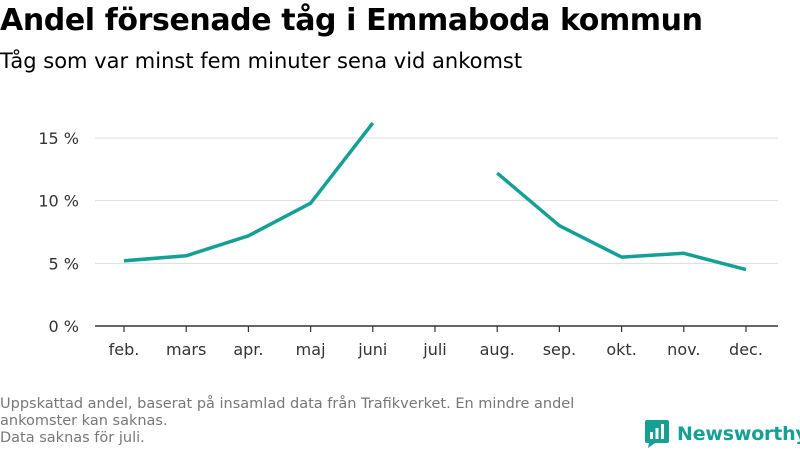 This screenshot has width=800, height=450. Describe the element at coordinates (58, 138) in the screenshot. I see `y-tick-label: 15 %` at that location.